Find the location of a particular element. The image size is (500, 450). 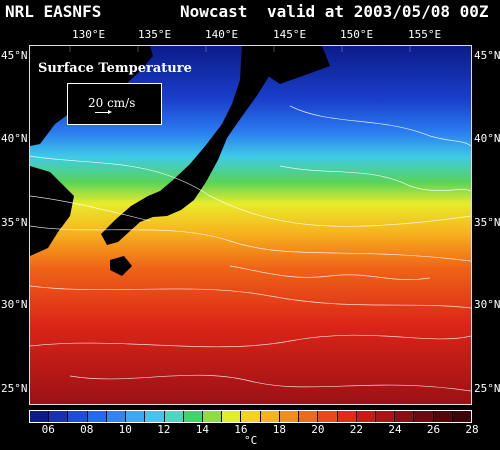

colorbar-tick-label: 22 is located at coordinates (356, 429).